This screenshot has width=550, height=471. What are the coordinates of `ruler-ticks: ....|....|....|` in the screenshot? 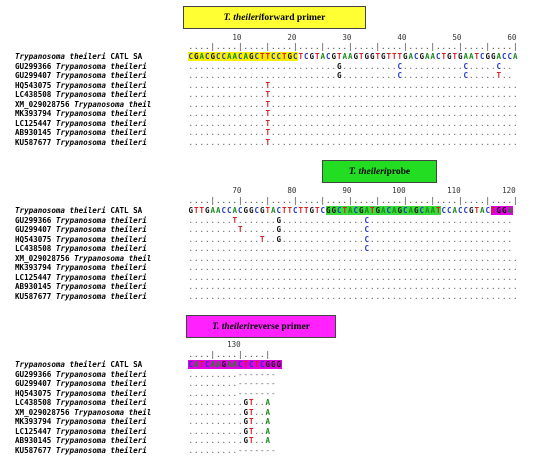 It's located at (229, 354).